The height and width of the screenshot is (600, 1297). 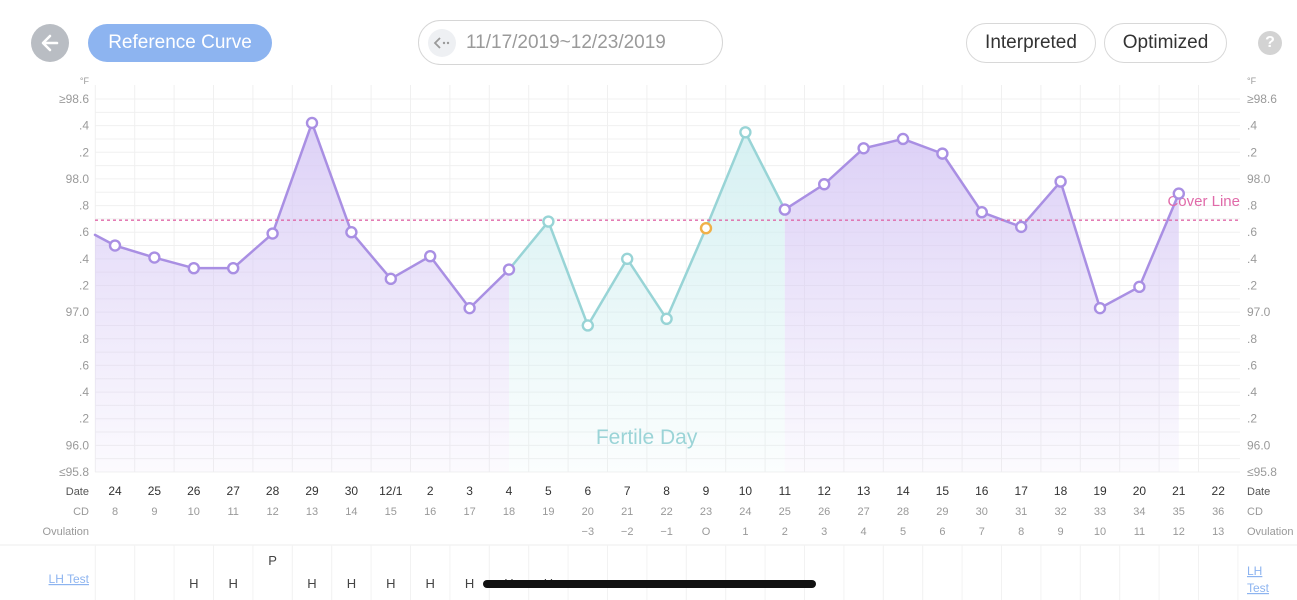 What do you see at coordinates (1179, 532) in the screenshot?
I see `x-tick-label-ovulation: 12` at bounding box center [1179, 532].